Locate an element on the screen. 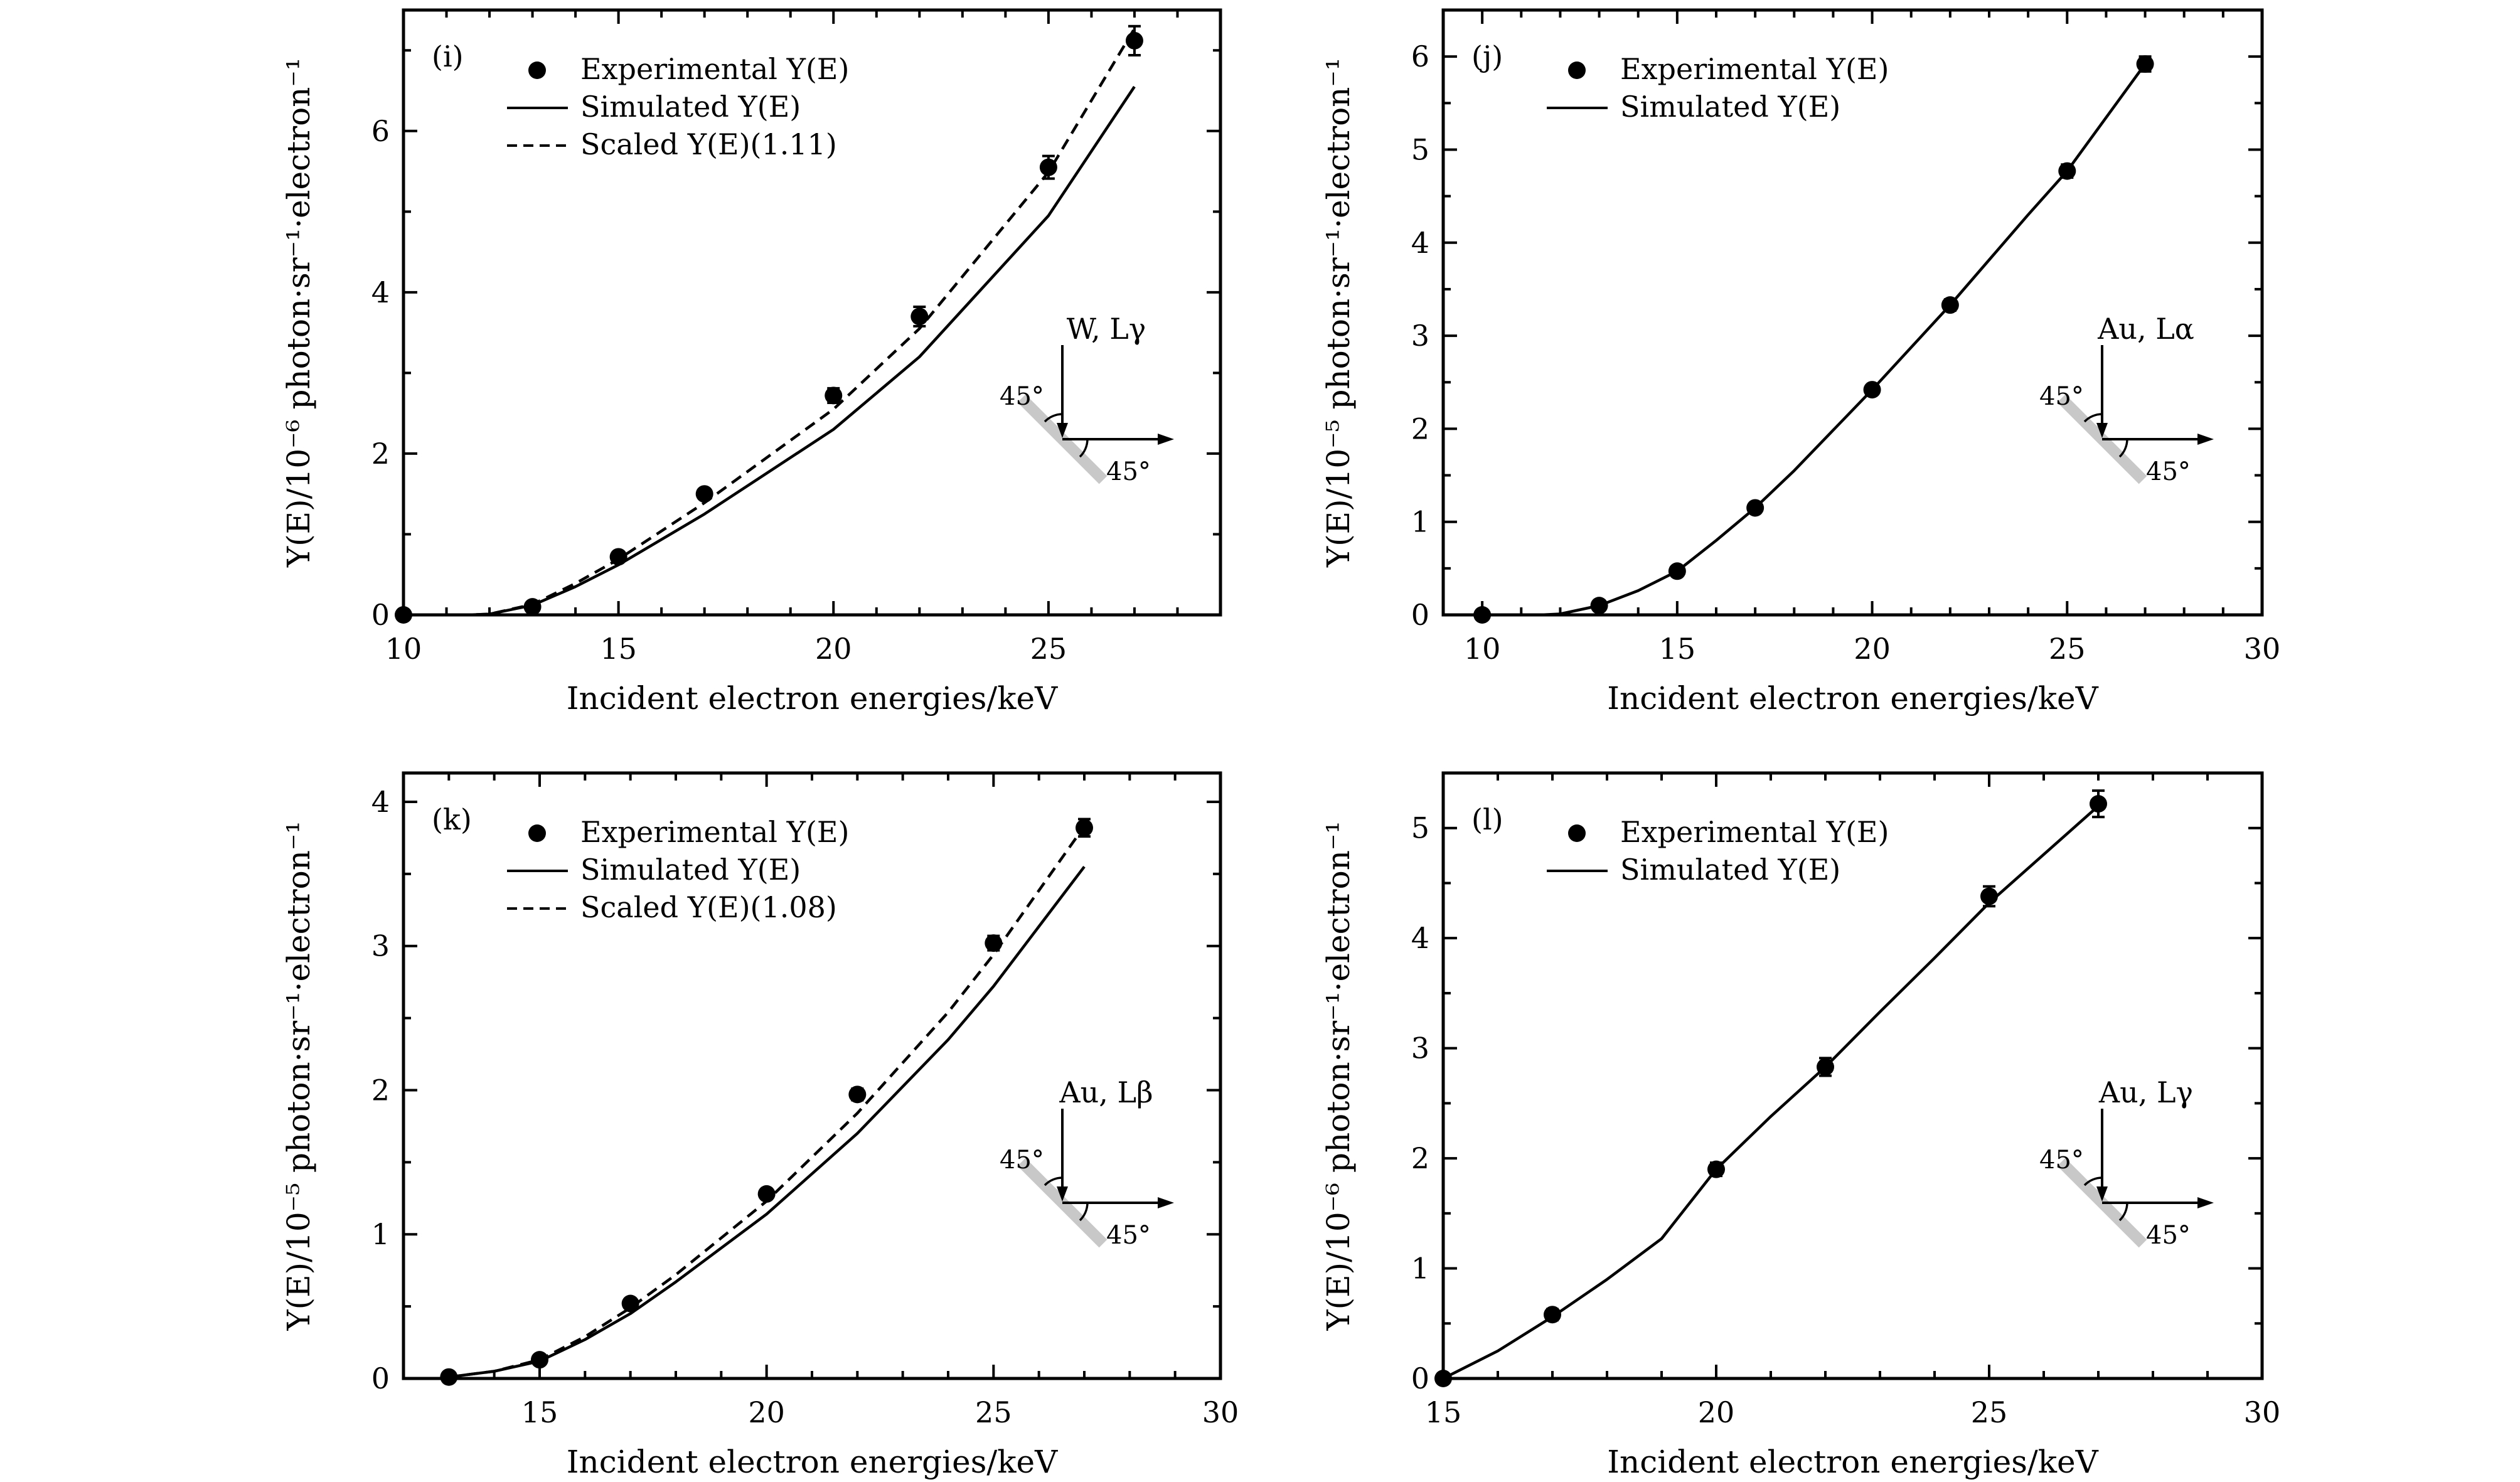 This screenshot has height=1482, width=2520. material-label: Au, Lγ is located at coordinates (2145, 1092).